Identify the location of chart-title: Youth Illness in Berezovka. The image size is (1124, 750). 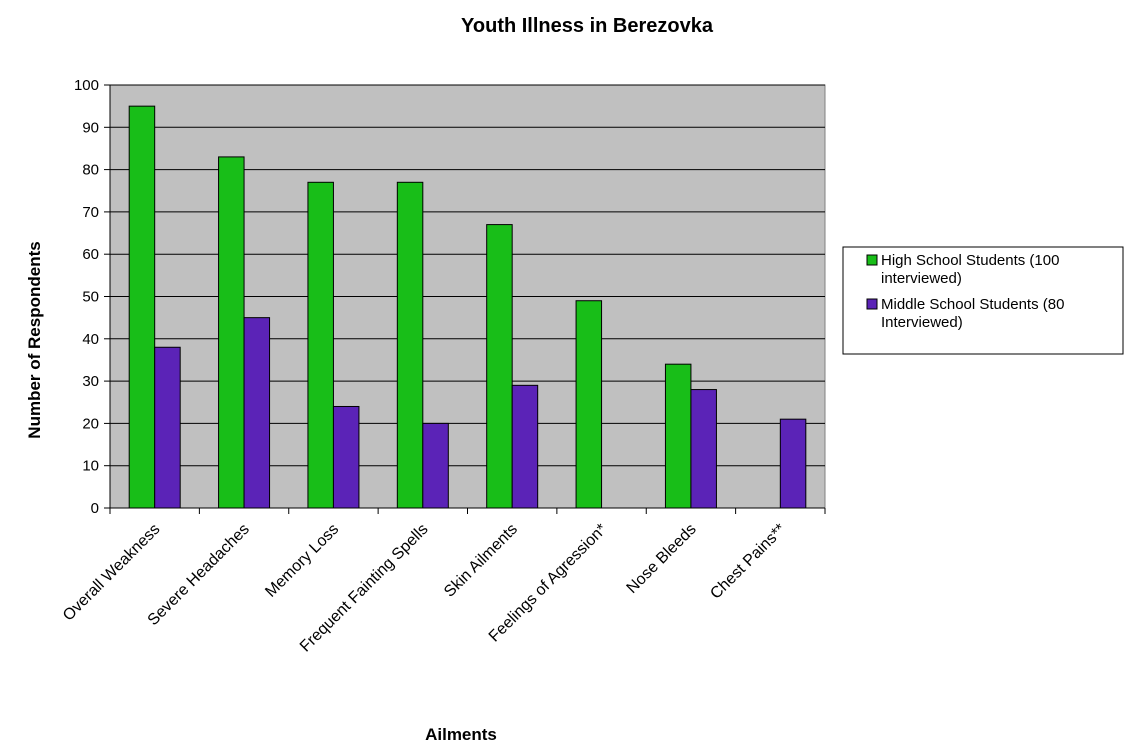
(587, 26).